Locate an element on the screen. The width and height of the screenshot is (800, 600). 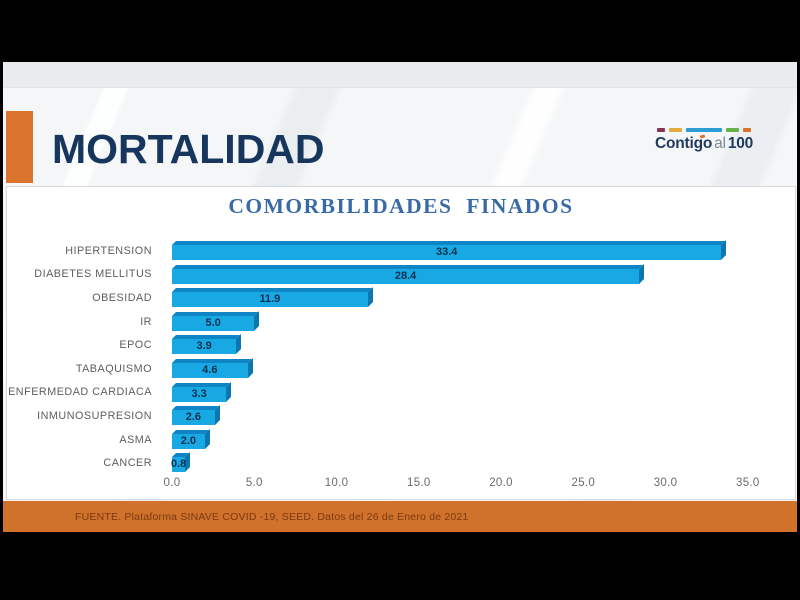
bar-row: CANCER 0.8 is located at coordinates (396, 463).